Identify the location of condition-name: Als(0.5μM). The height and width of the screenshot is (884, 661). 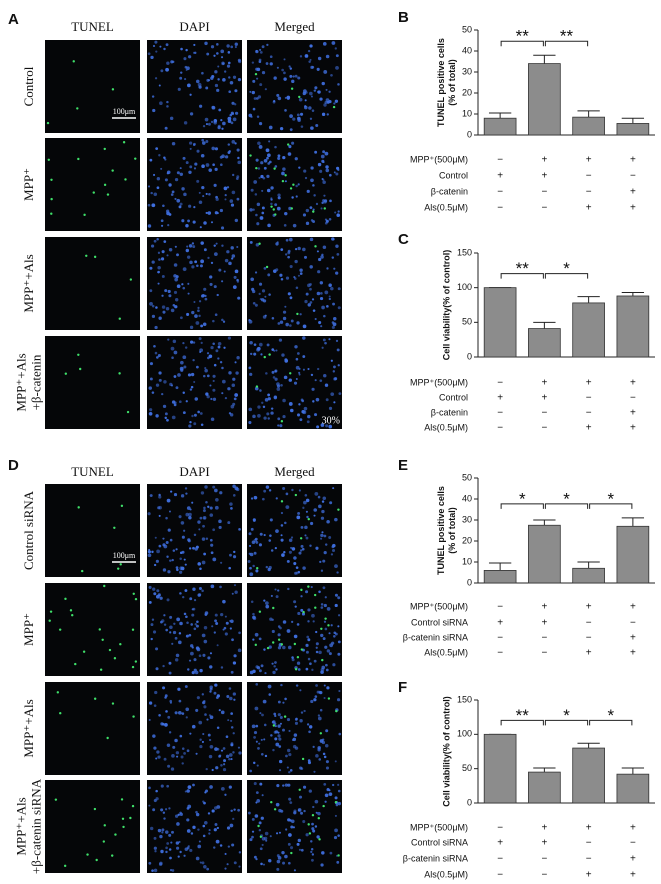
(446, 652).